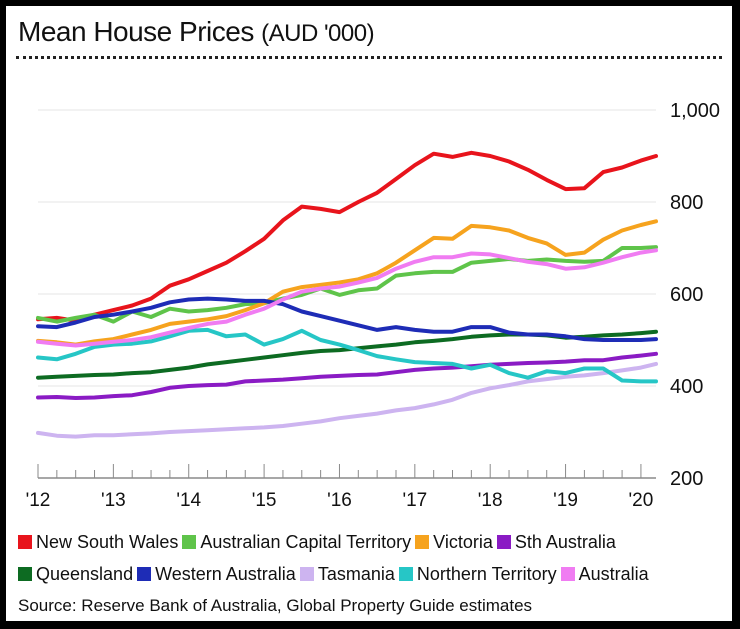 The image size is (740, 629). What do you see at coordinates (25, 574) in the screenshot?
I see `legend-swatch-qld` at bounding box center [25, 574].